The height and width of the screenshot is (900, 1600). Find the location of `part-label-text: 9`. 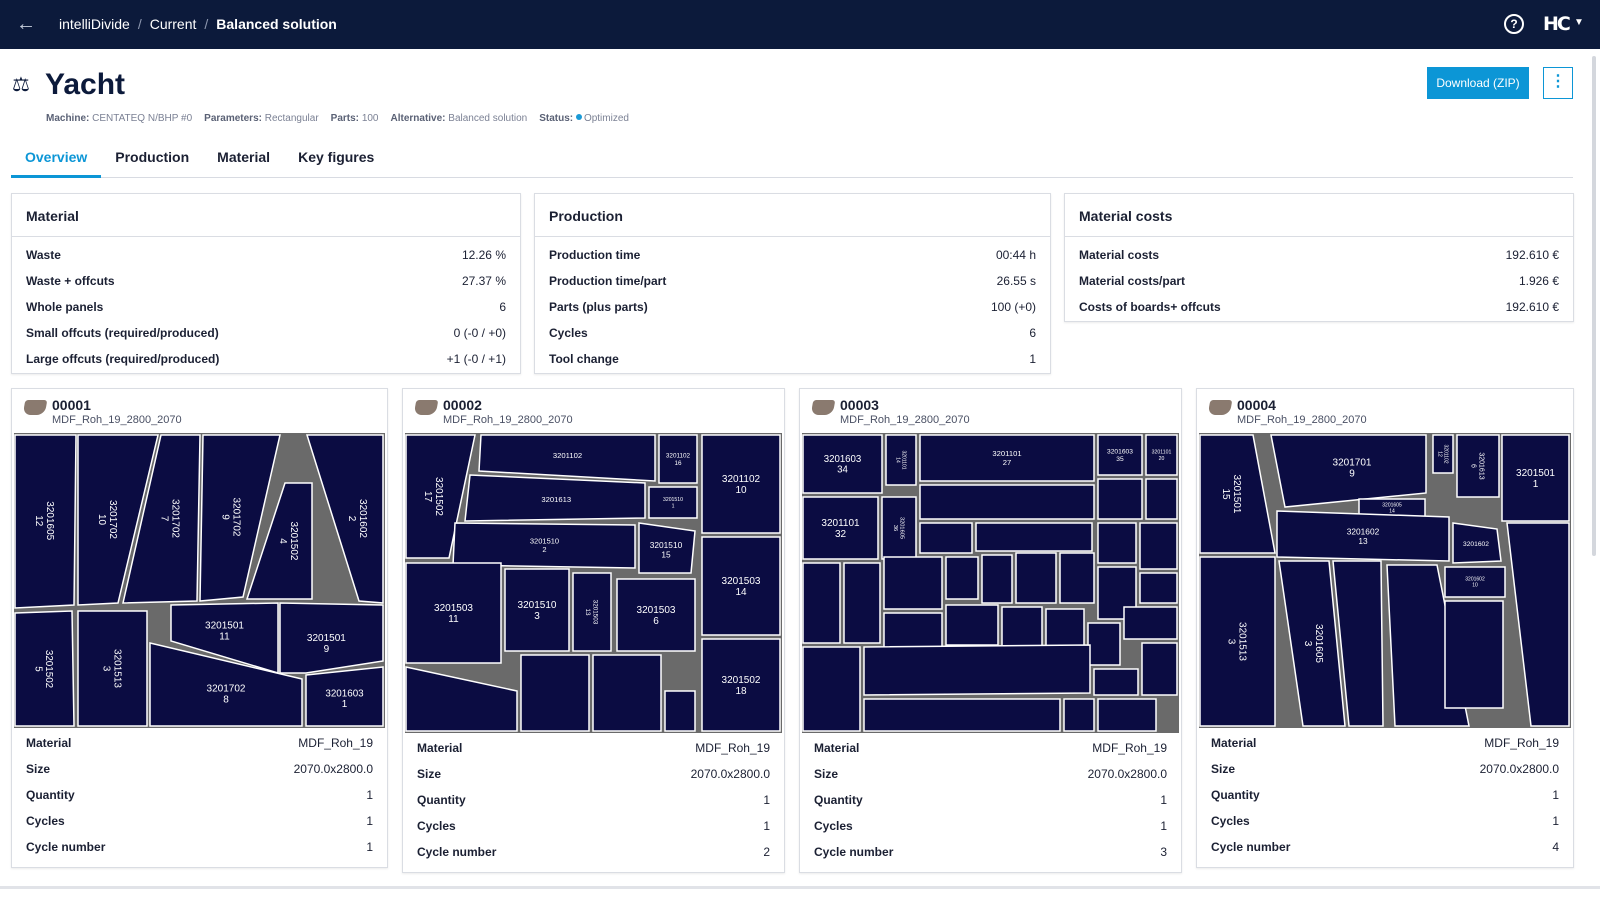

part-label-text: 9 is located at coordinates (1352, 473).